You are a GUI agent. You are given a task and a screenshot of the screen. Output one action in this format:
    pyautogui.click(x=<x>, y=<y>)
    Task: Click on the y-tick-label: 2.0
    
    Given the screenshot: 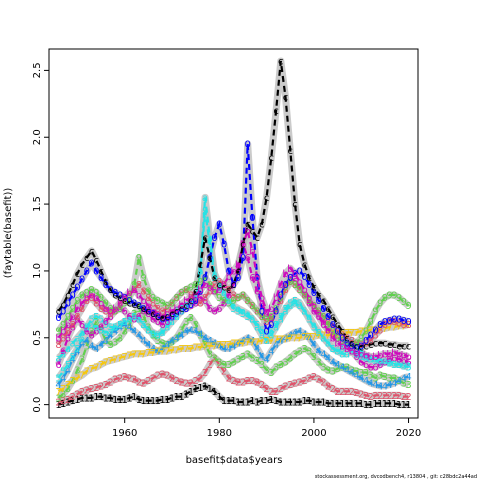 What is the action you would take?
    pyautogui.click(x=37, y=137)
    